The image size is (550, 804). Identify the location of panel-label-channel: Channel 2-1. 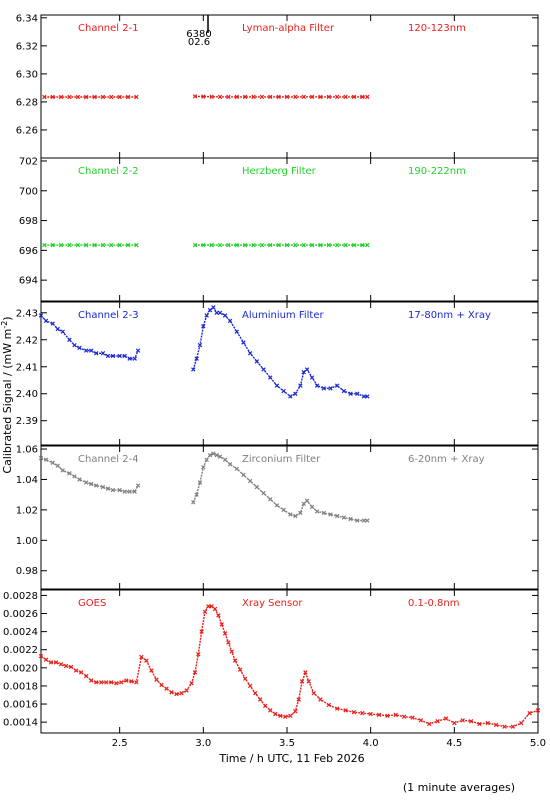
(108, 28).